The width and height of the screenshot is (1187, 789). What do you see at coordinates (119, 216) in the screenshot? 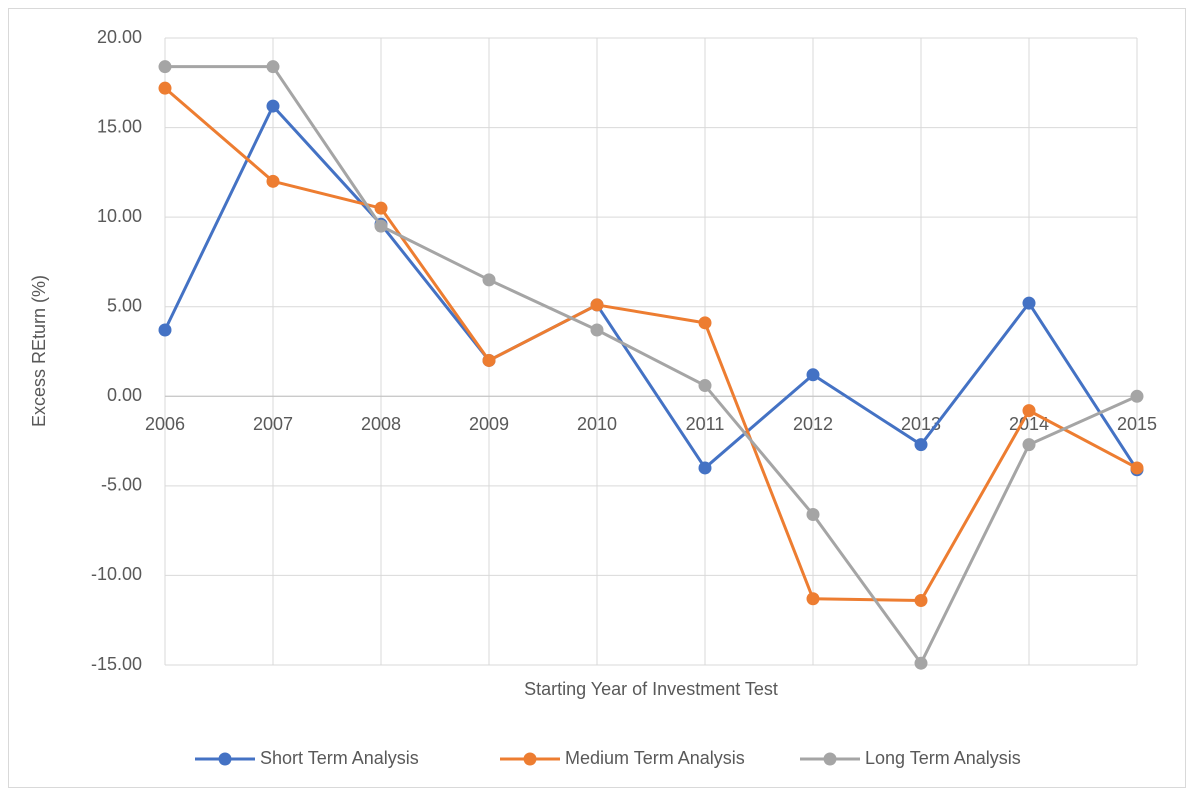
I see `y-tick-label: 10.00` at bounding box center [119, 216].